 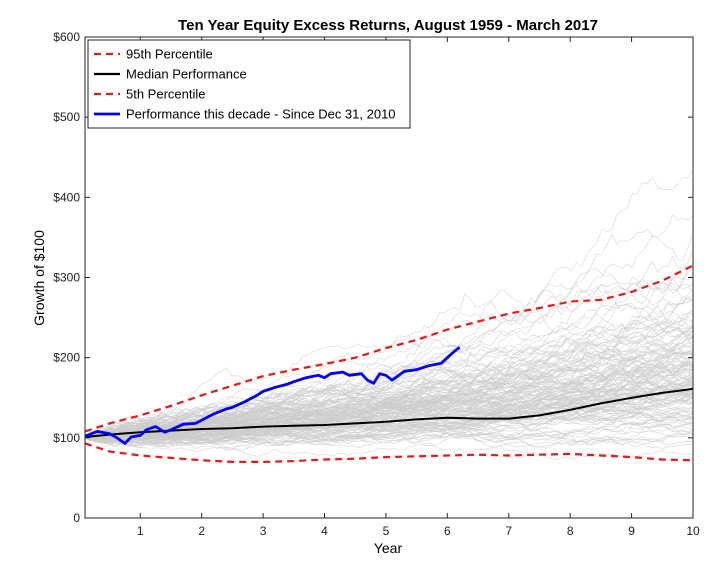 What do you see at coordinates (166, 94) in the screenshot?
I see `legend-label-2: 5th Percentile` at bounding box center [166, 94].